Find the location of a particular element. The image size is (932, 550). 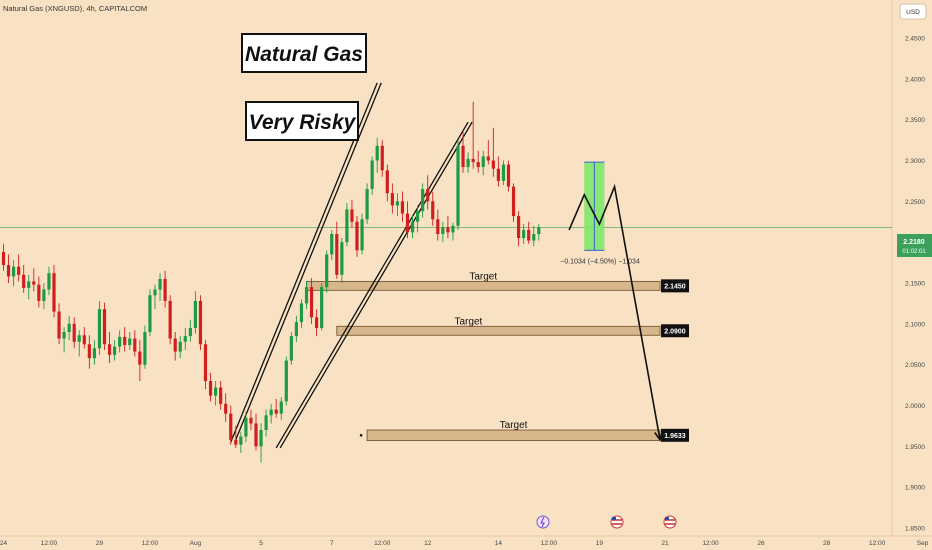

title-box-text: Natural Gas is located at coordinates (304, 54).